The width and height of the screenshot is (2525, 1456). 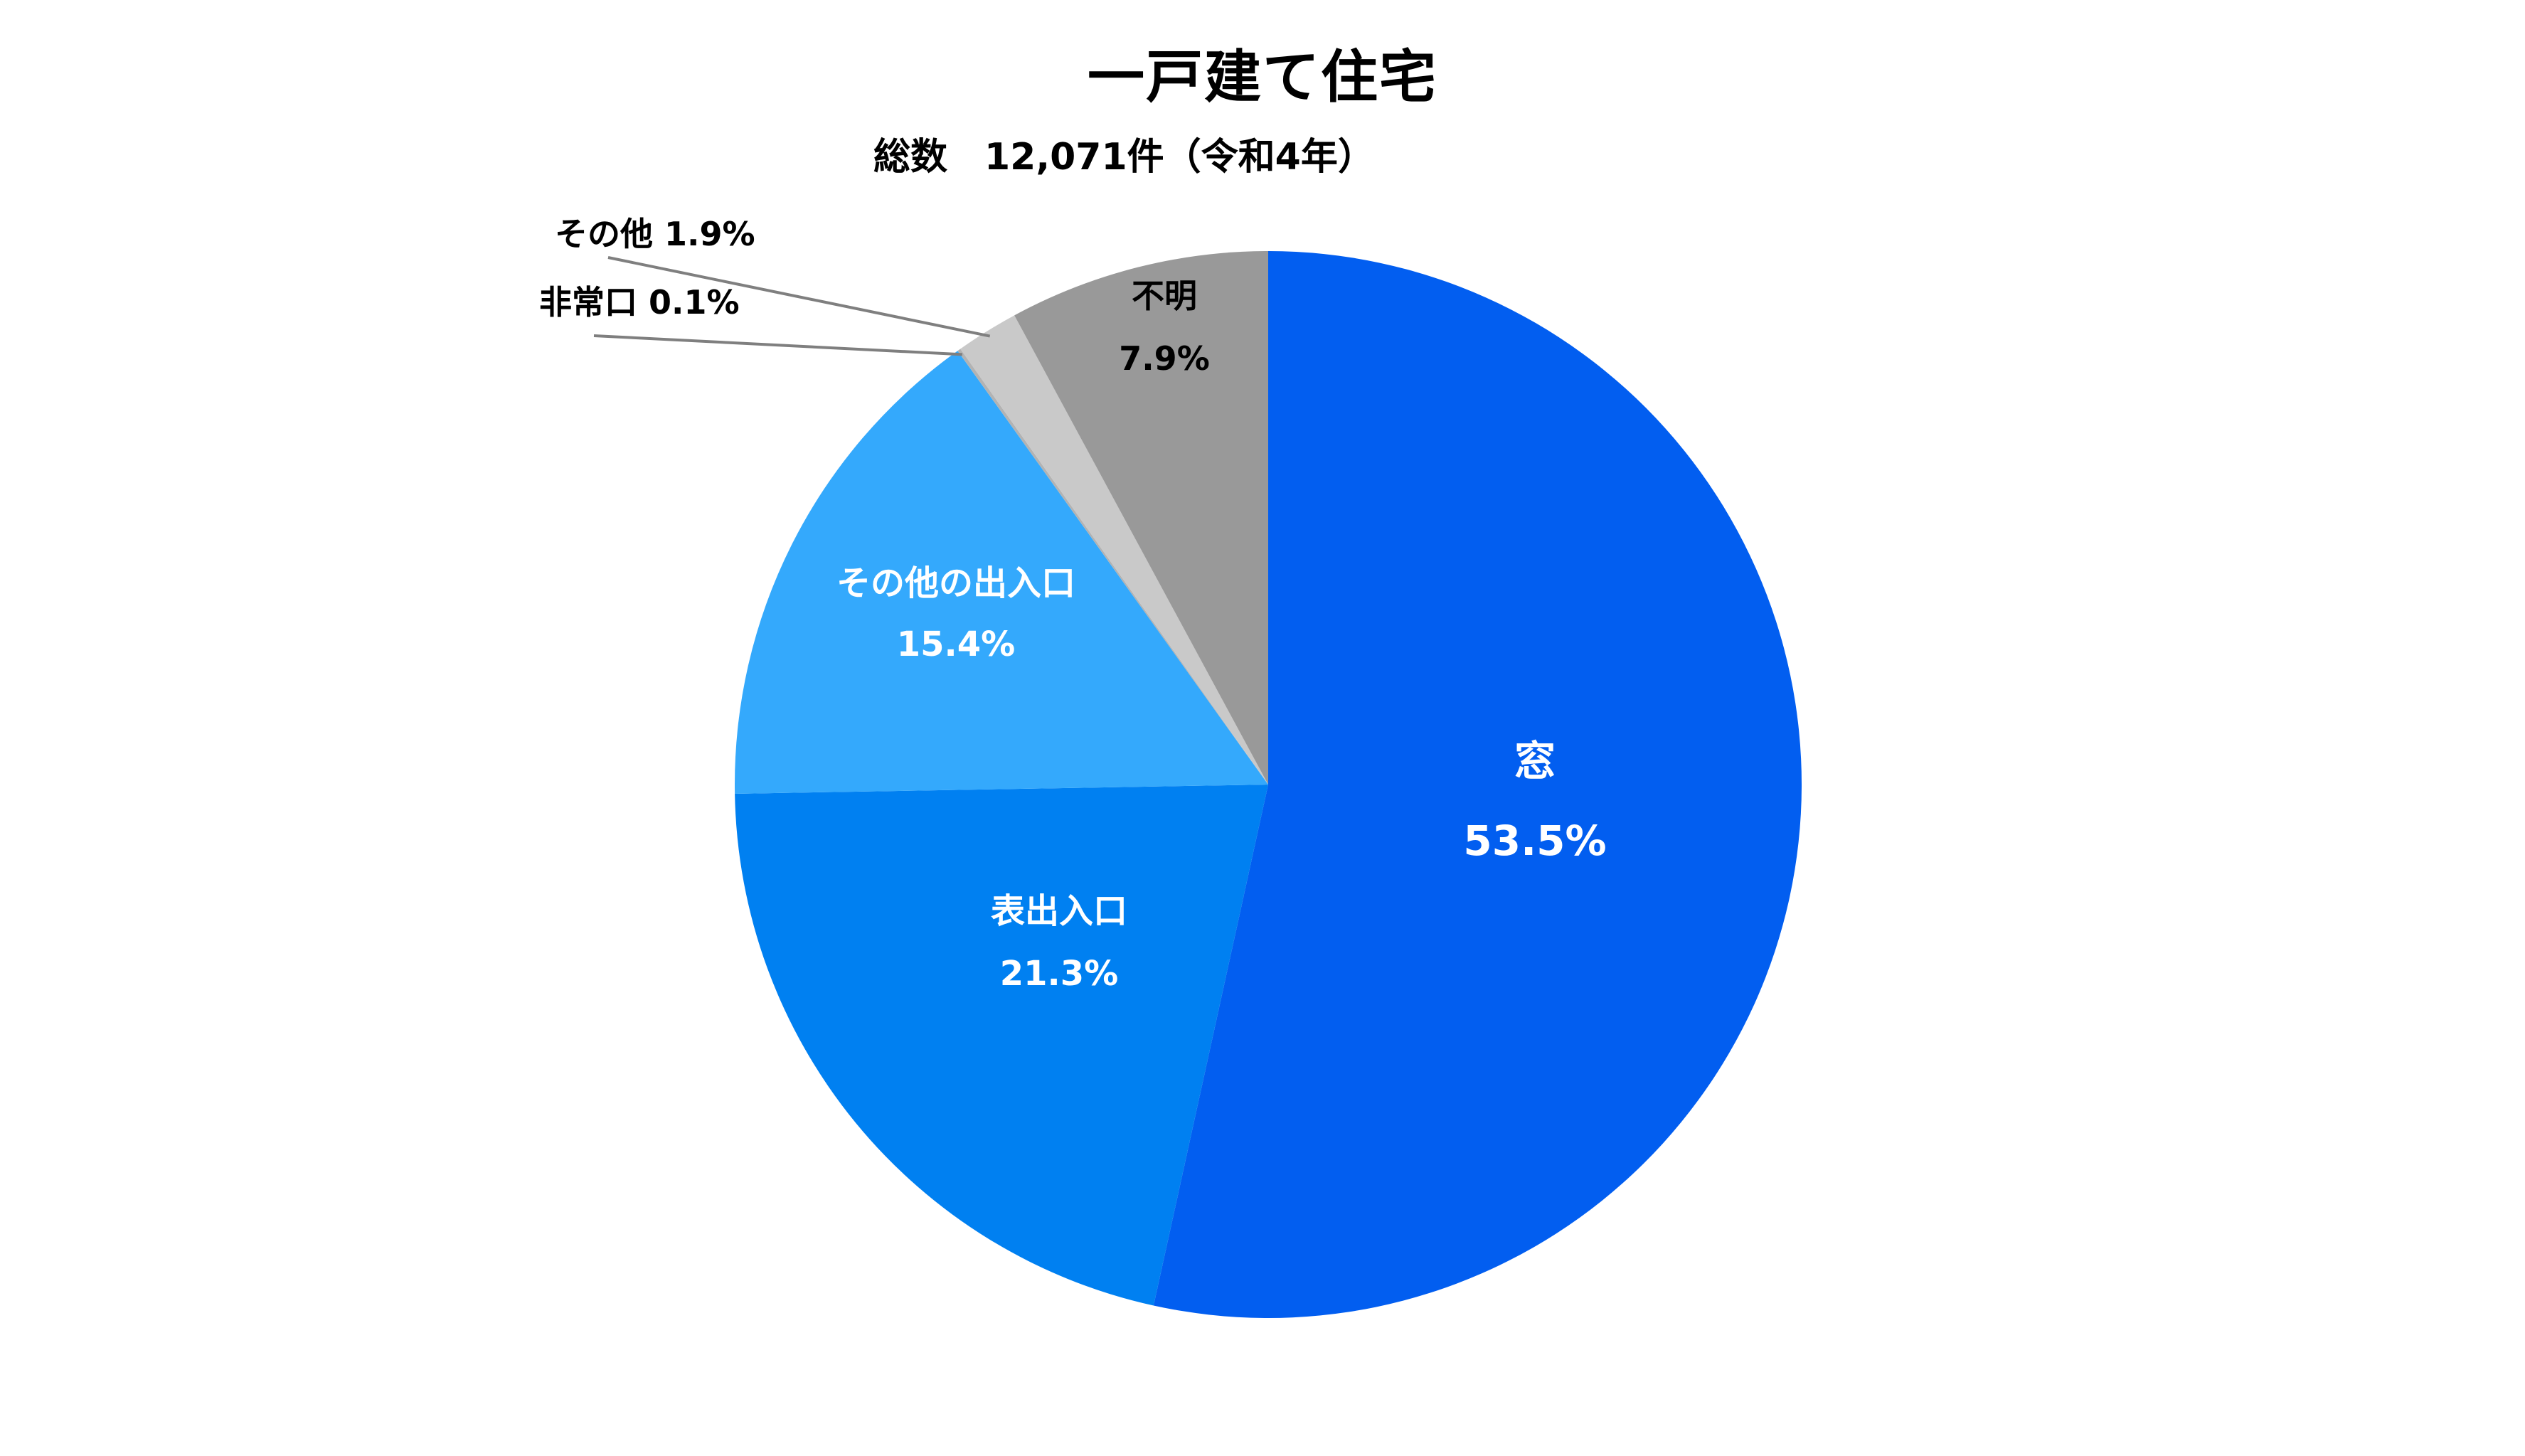 What do you see at coordinates (1164, 296) in the screenshot?
I see `slice-label-6: 不明` at bounding box center [1164, 296].